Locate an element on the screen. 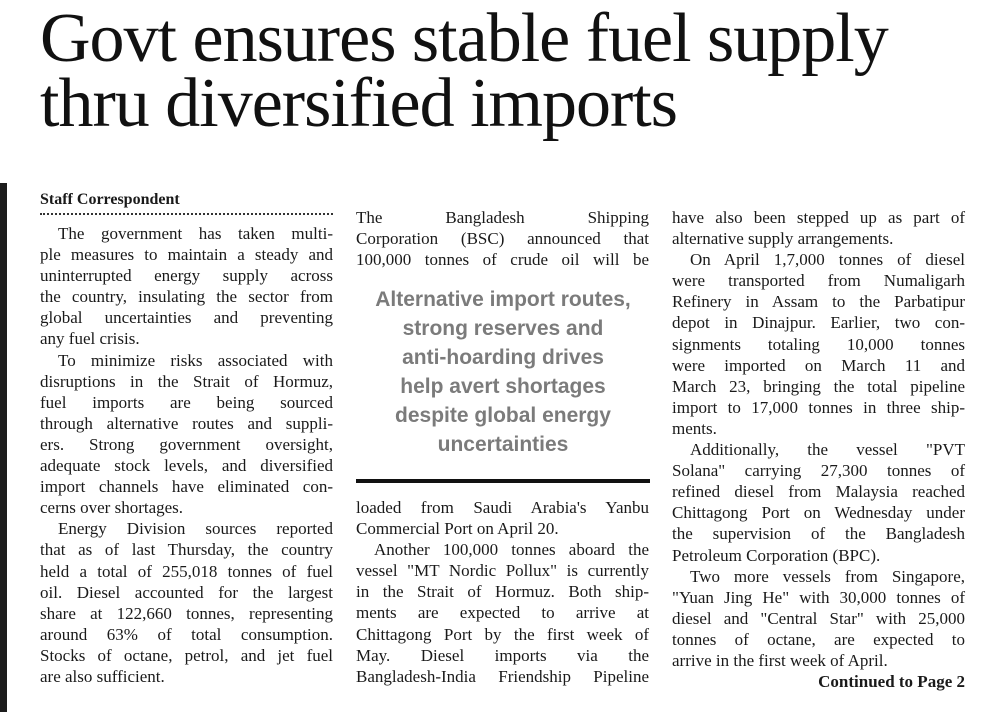  text-line: Bangladesh-India Friendship Pipeline is located at coordinates (502, 676).